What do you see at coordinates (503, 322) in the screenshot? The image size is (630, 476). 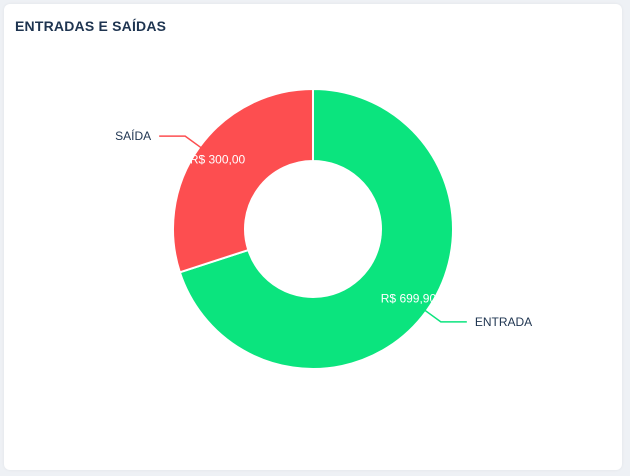 I see `category-label: ENTRADA` at bounding box center [503, 322].